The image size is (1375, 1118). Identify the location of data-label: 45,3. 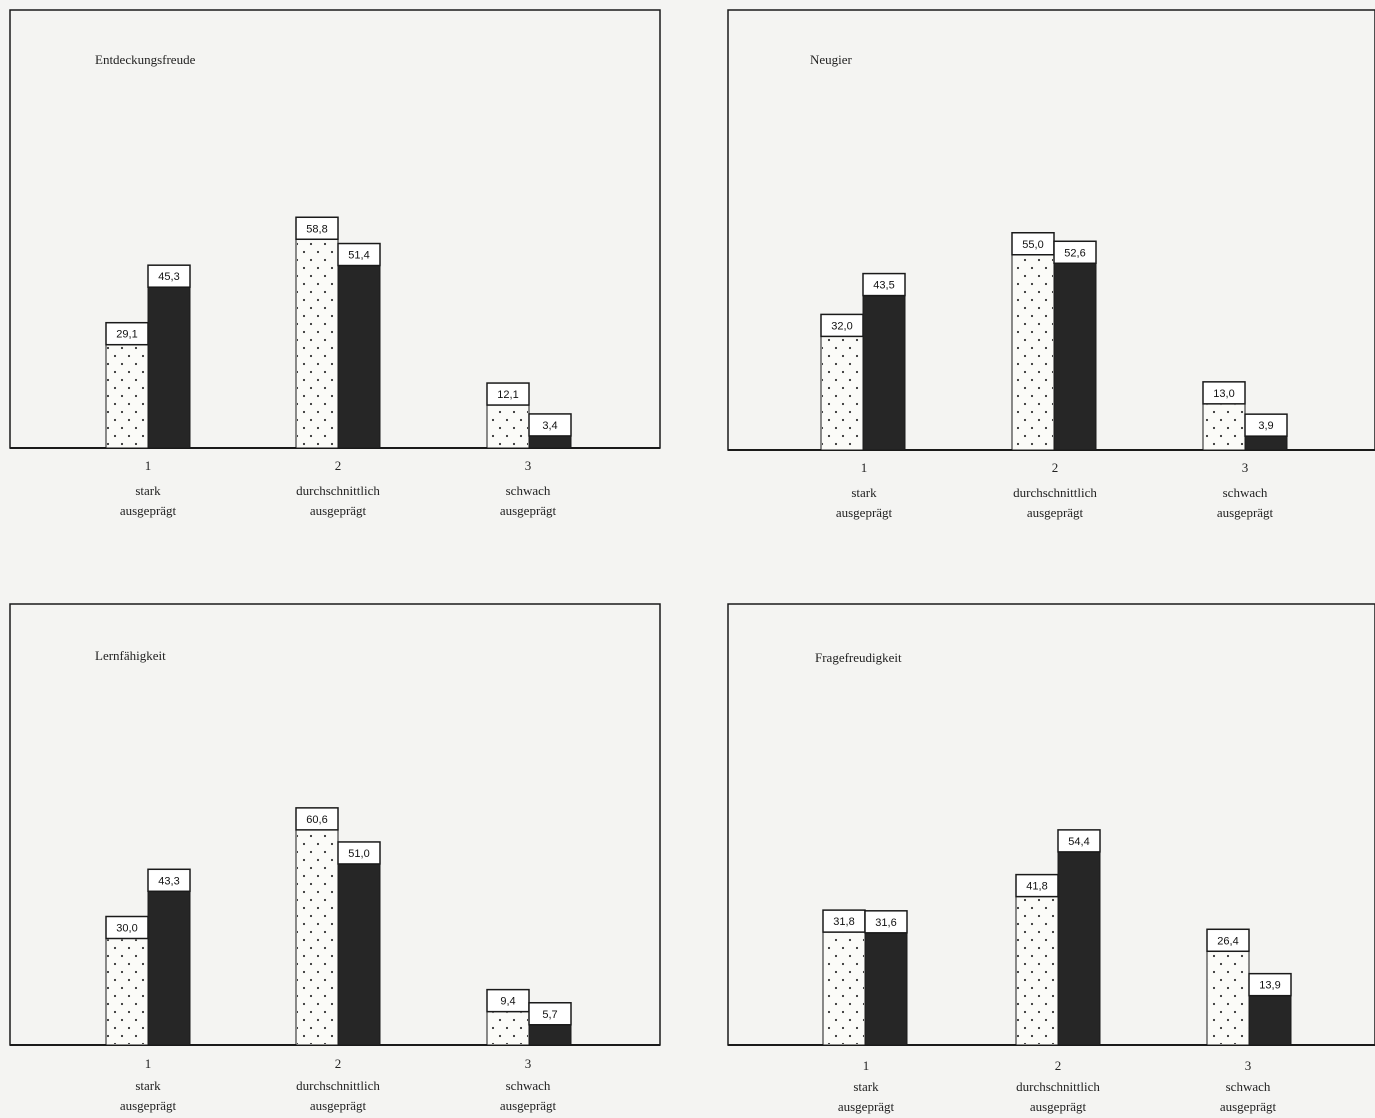
(168, 277).